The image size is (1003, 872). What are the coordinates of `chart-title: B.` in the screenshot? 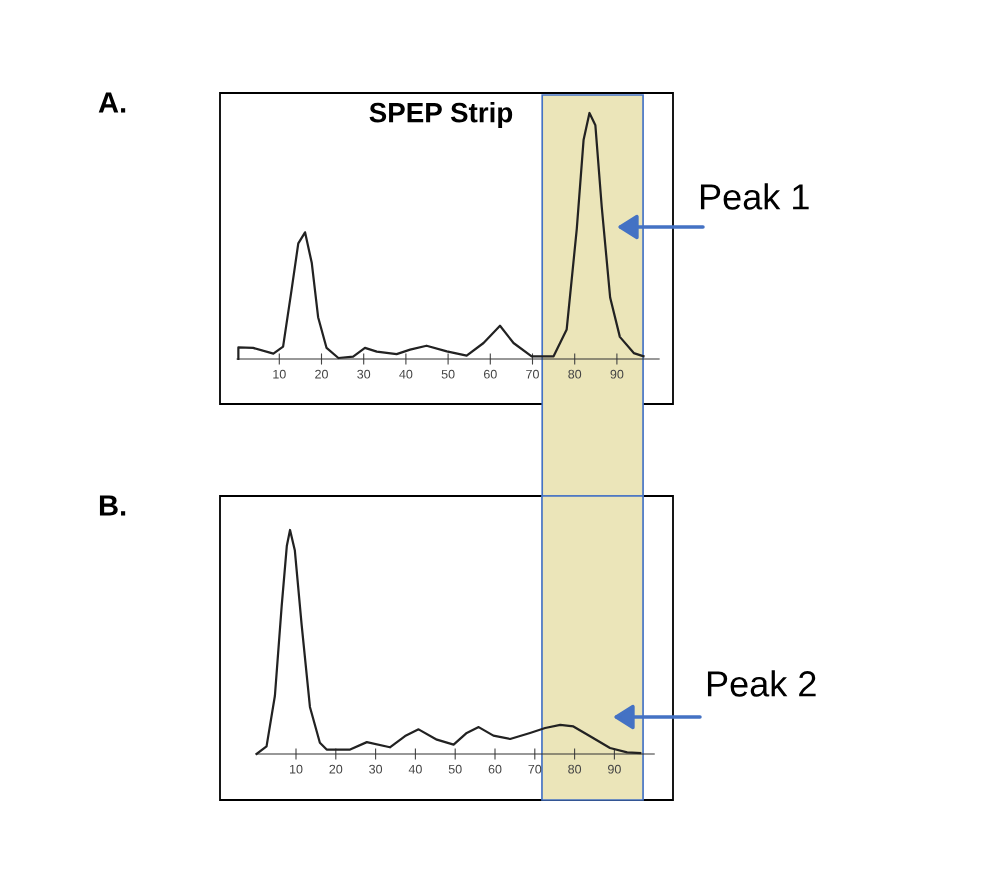 It's located at (112, 505).